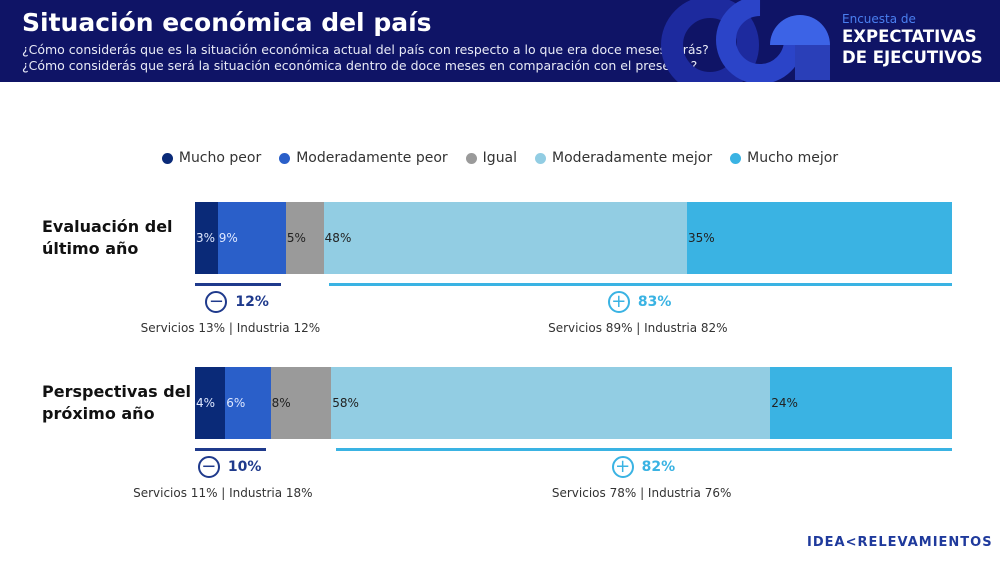 The height and width of the screenshot is (564, 1000). What do you see at coordinates (90, 248) in the screenshot?
I see `row-label-line: último año` at bounding box center [90, 248].